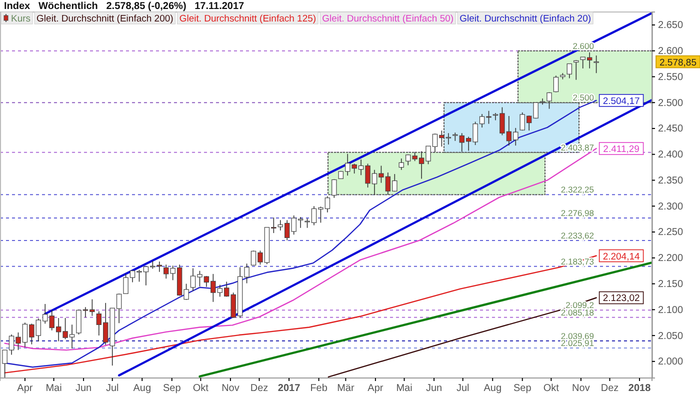  I want to click on x-tick-label: 2018, so click(640, 388).